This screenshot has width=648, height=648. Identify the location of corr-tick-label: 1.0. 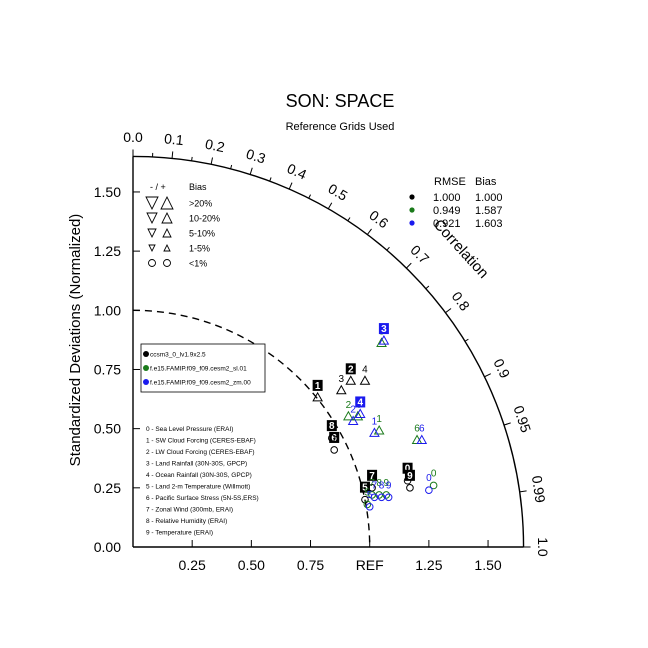
(543, 547).